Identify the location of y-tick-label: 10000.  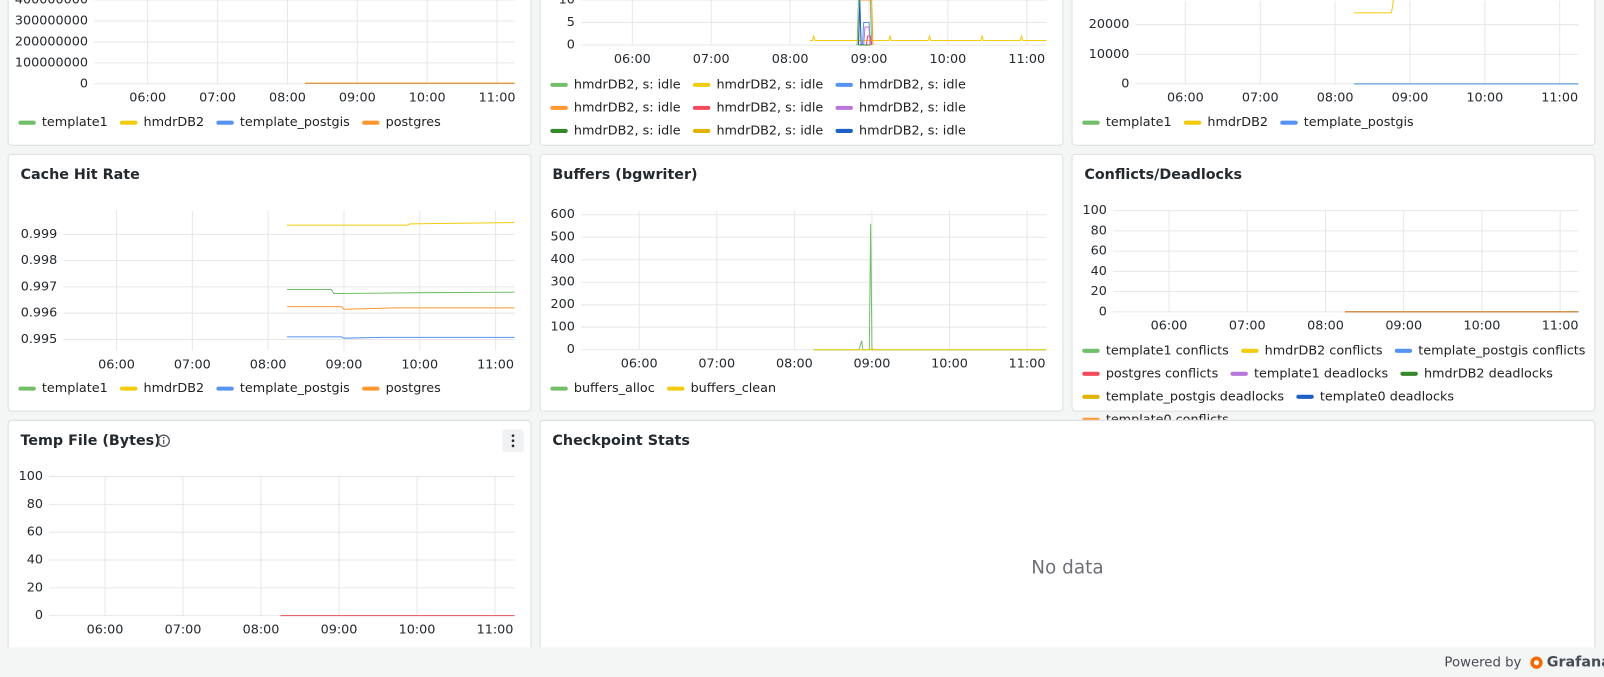
(1109, 54).